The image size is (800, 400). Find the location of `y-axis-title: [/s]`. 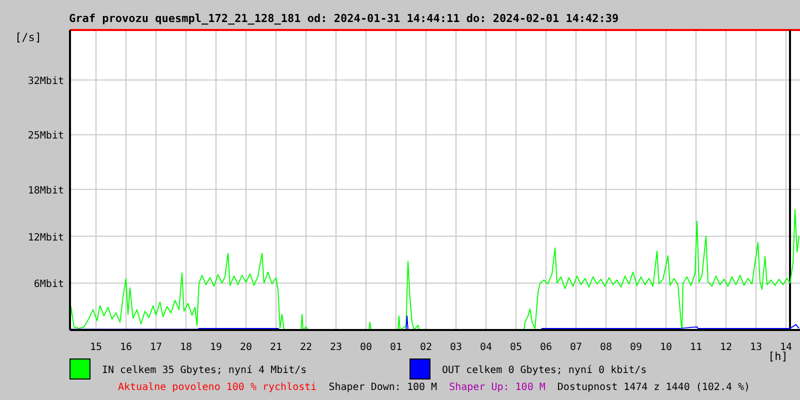

y-axis-title: [/s] is located at coordinates (28, 37).